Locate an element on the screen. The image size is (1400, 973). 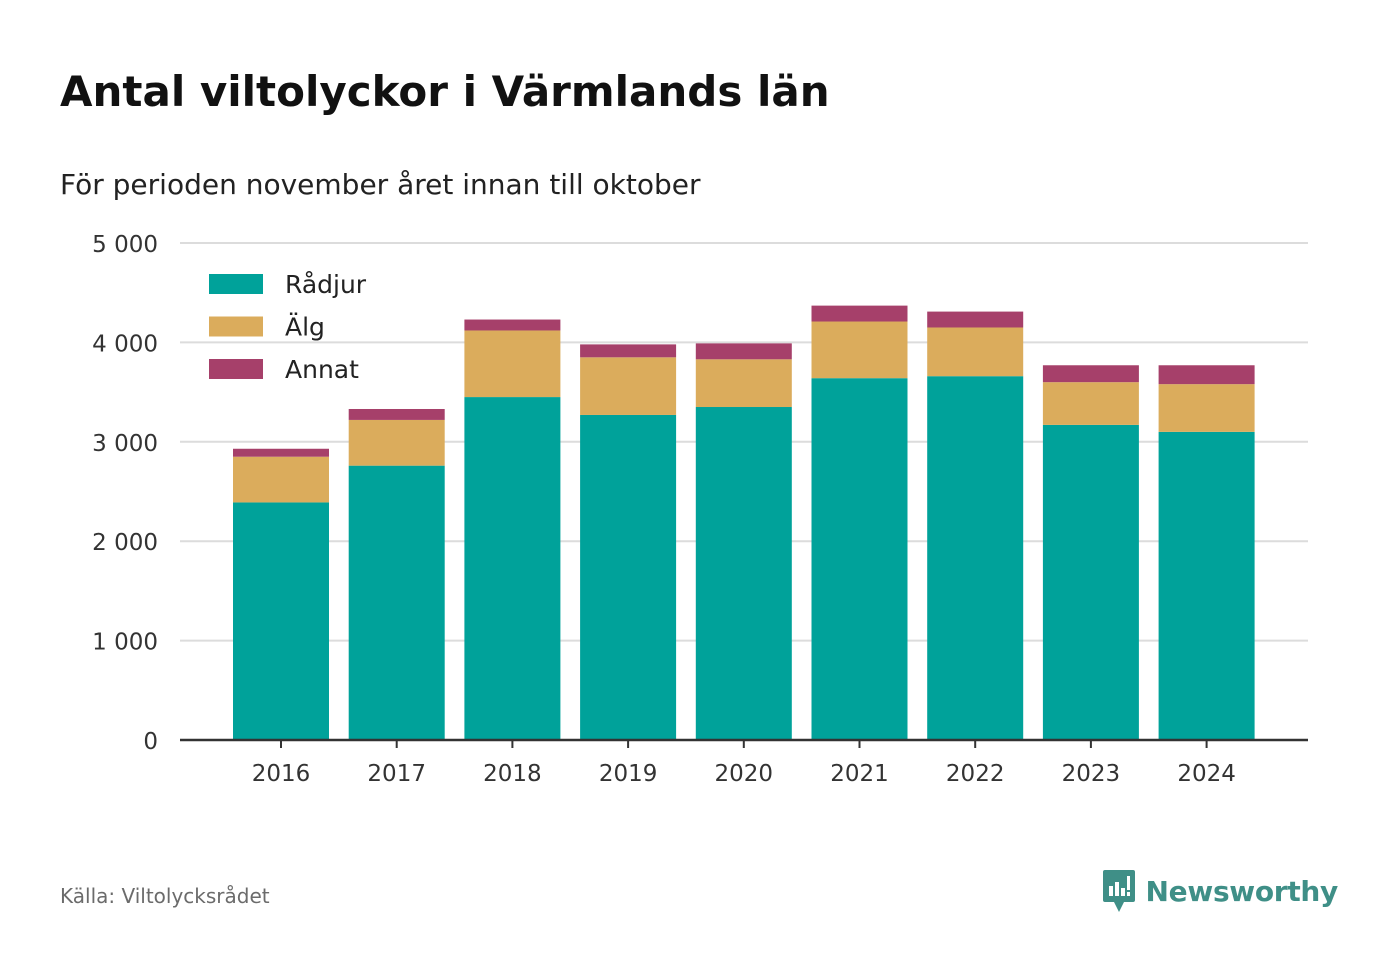
brand-logo: Newsworthy is located at coordinates (1220, 891).